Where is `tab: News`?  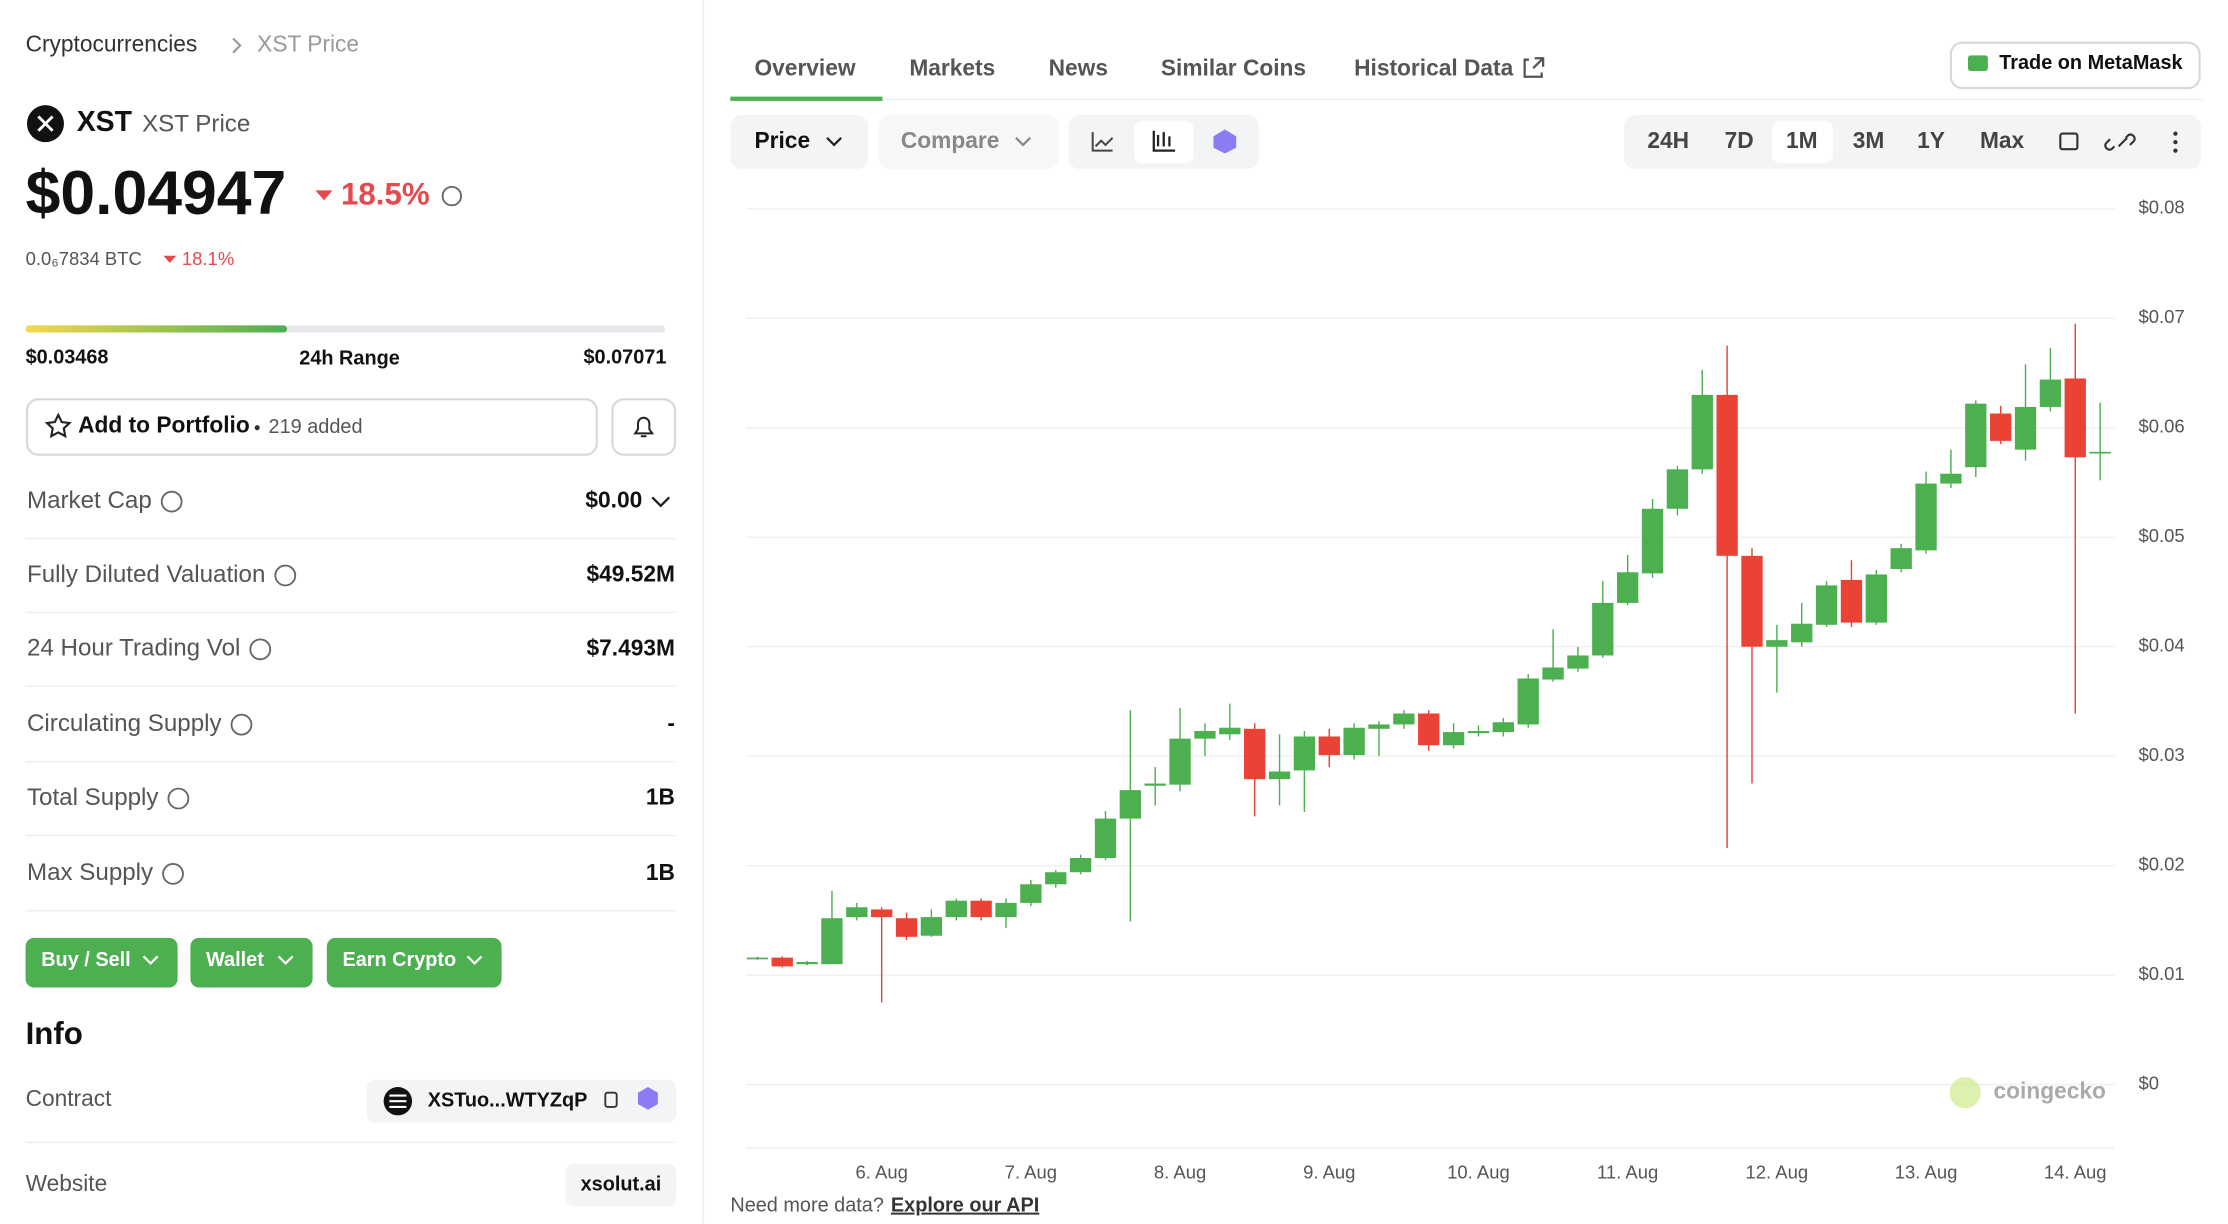
tab: News is located at coordinates (1078, 68).